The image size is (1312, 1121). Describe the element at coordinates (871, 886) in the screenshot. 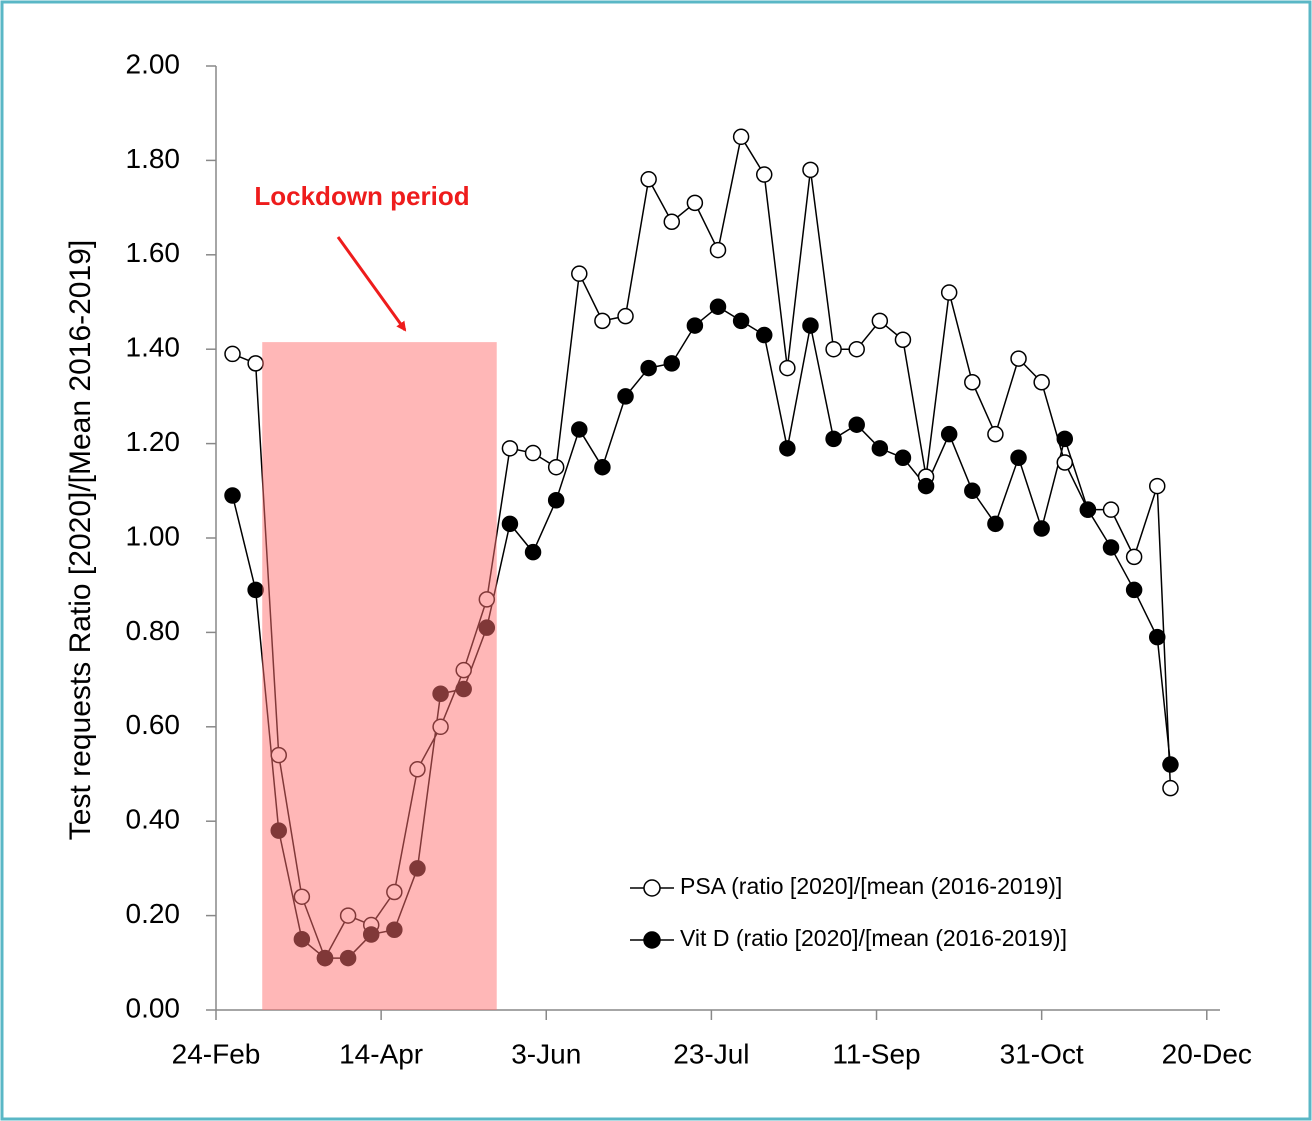

I see `legend-label: PSA (ratio [2020]/[mean (2016-2019)]` at that location.